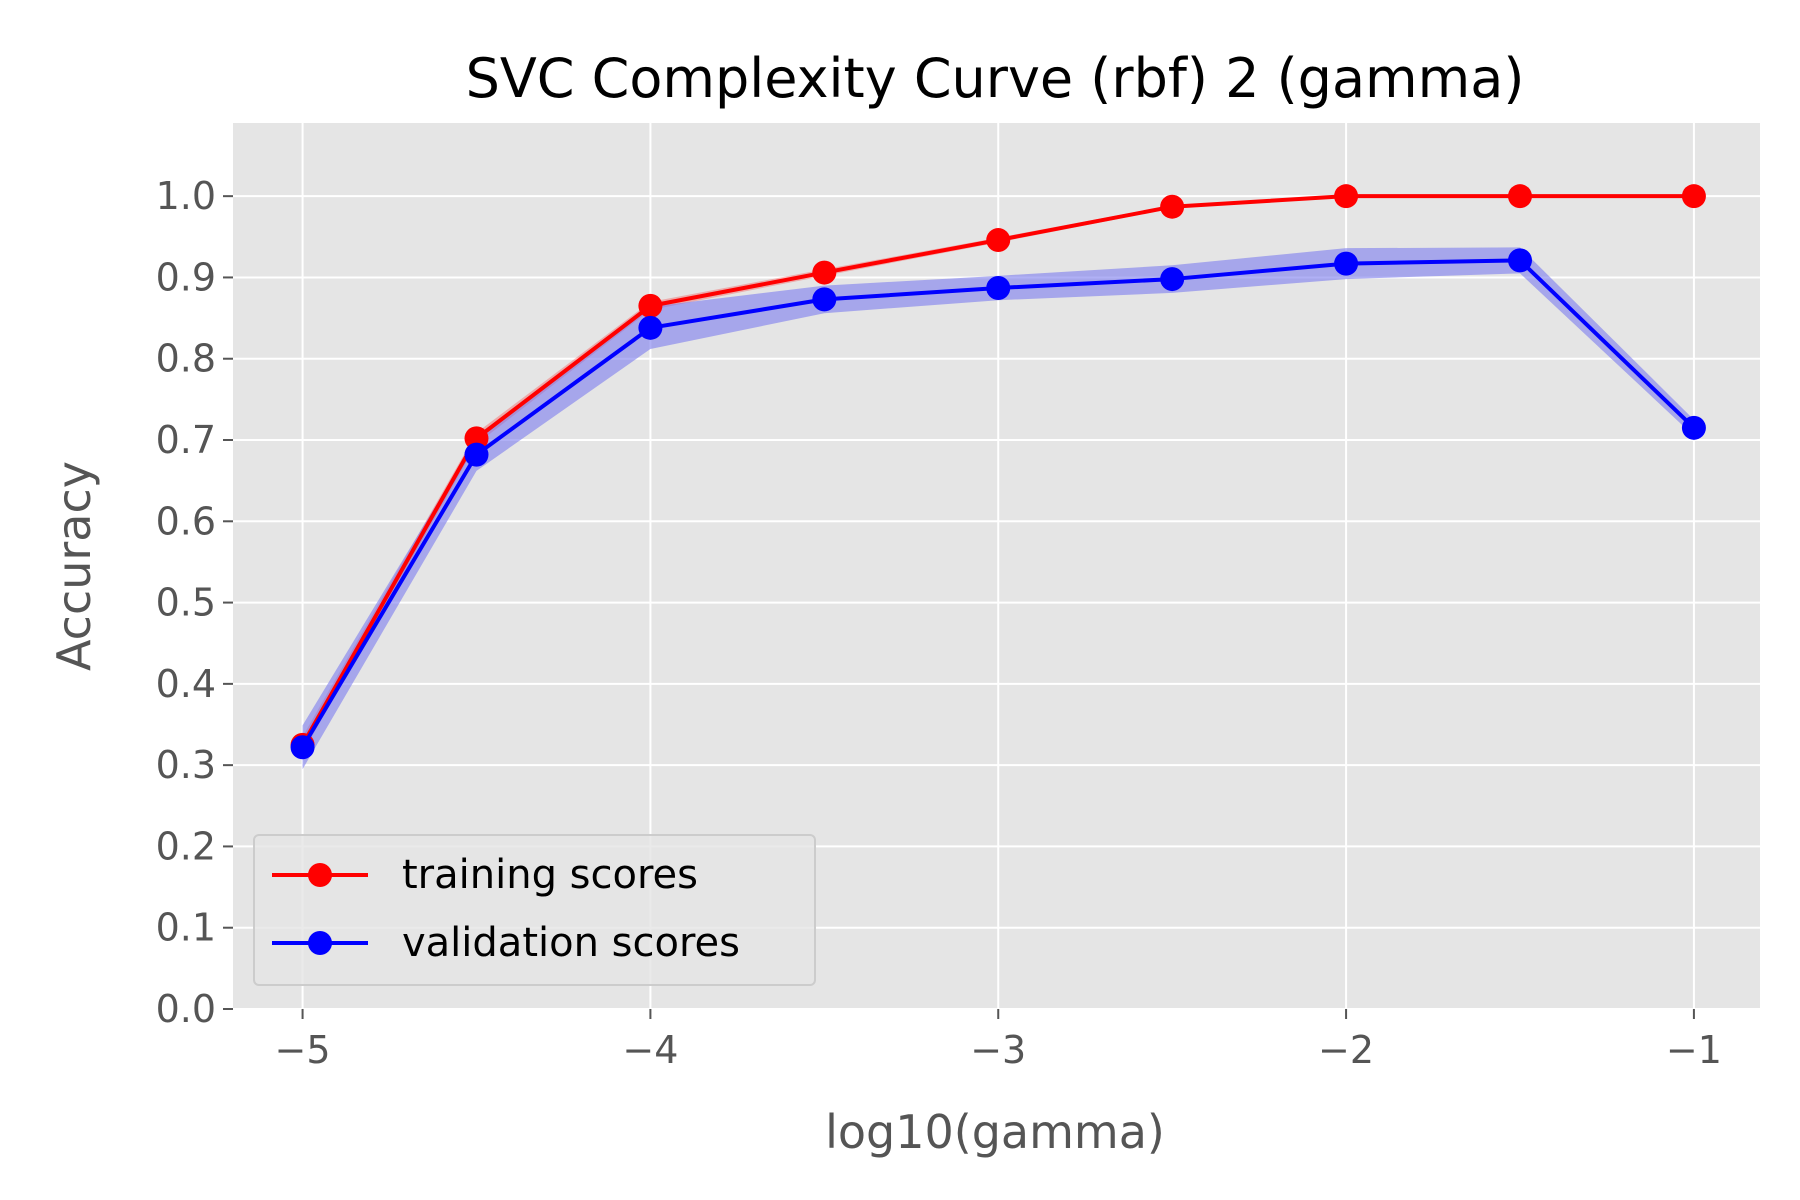 This screenshot has height=1200, width=1800. I want to click on y-tick-label: 0.3, so click(186, 765).